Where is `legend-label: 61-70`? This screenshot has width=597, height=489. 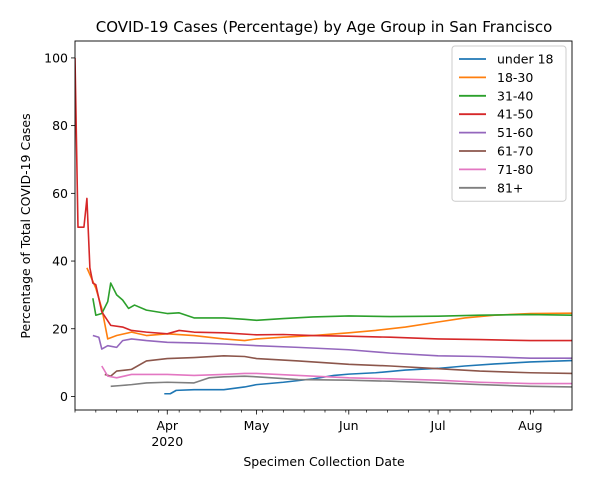
legend-label: 61-70 is located at coordinates (515, 151).